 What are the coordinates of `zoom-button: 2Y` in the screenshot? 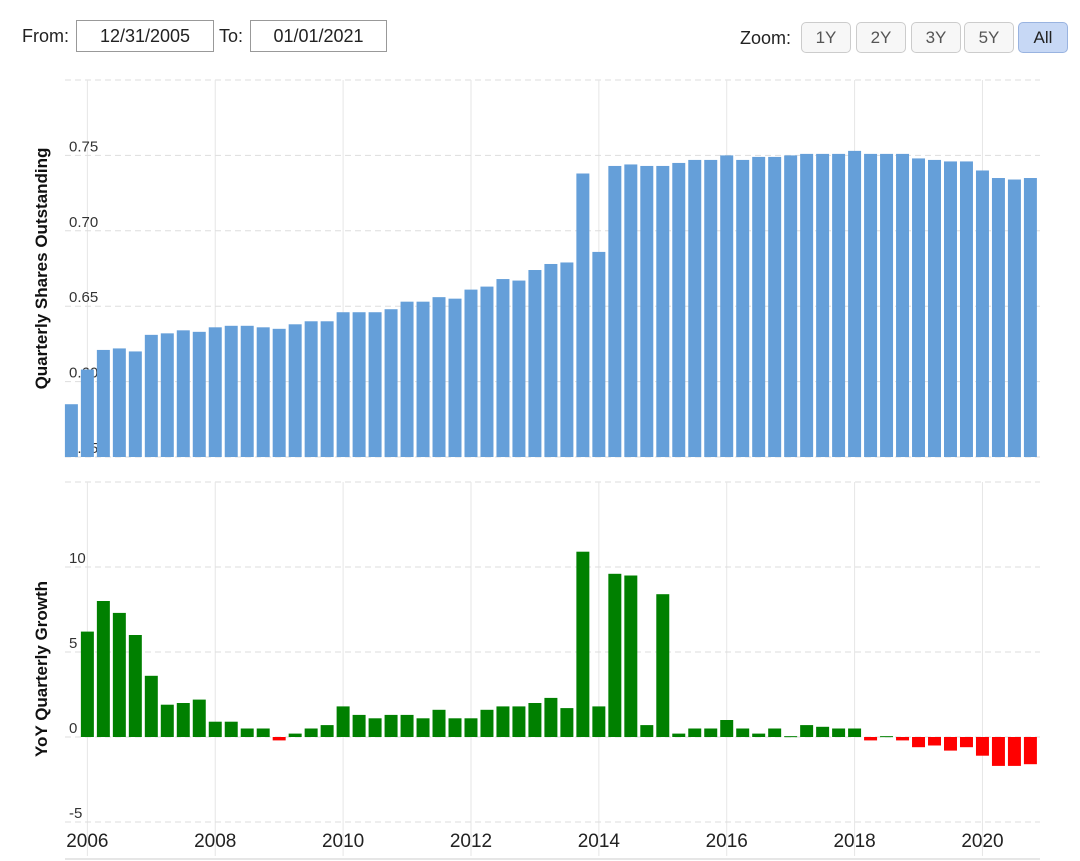 It's located at (881, 37).